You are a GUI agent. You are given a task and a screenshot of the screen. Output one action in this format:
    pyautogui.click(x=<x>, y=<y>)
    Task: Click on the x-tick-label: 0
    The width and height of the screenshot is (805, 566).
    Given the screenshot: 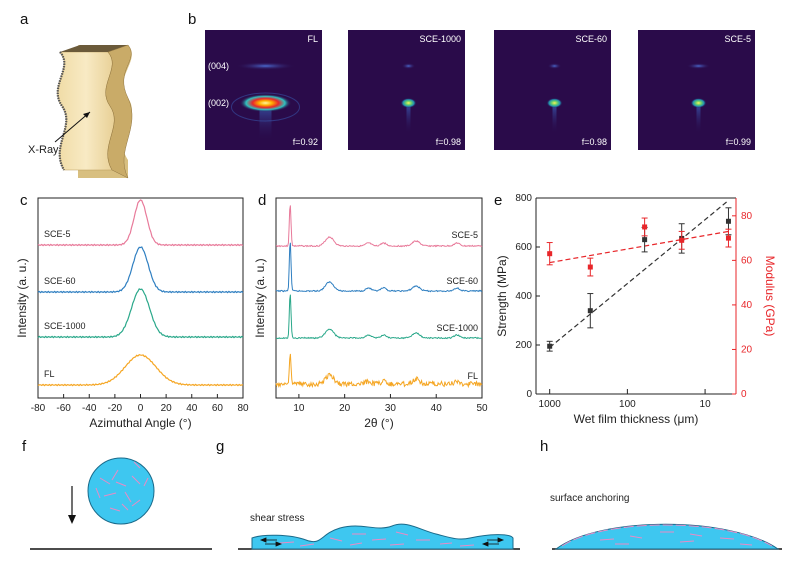 What is the action you would take?
    pyautogui.click(x=141, y=408)
    